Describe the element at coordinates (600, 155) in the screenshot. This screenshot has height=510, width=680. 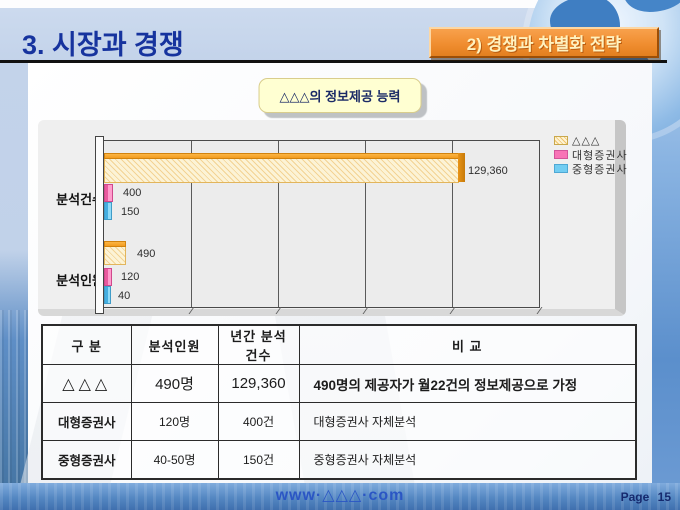
I see `legend-label: 대형증권사` at that location.